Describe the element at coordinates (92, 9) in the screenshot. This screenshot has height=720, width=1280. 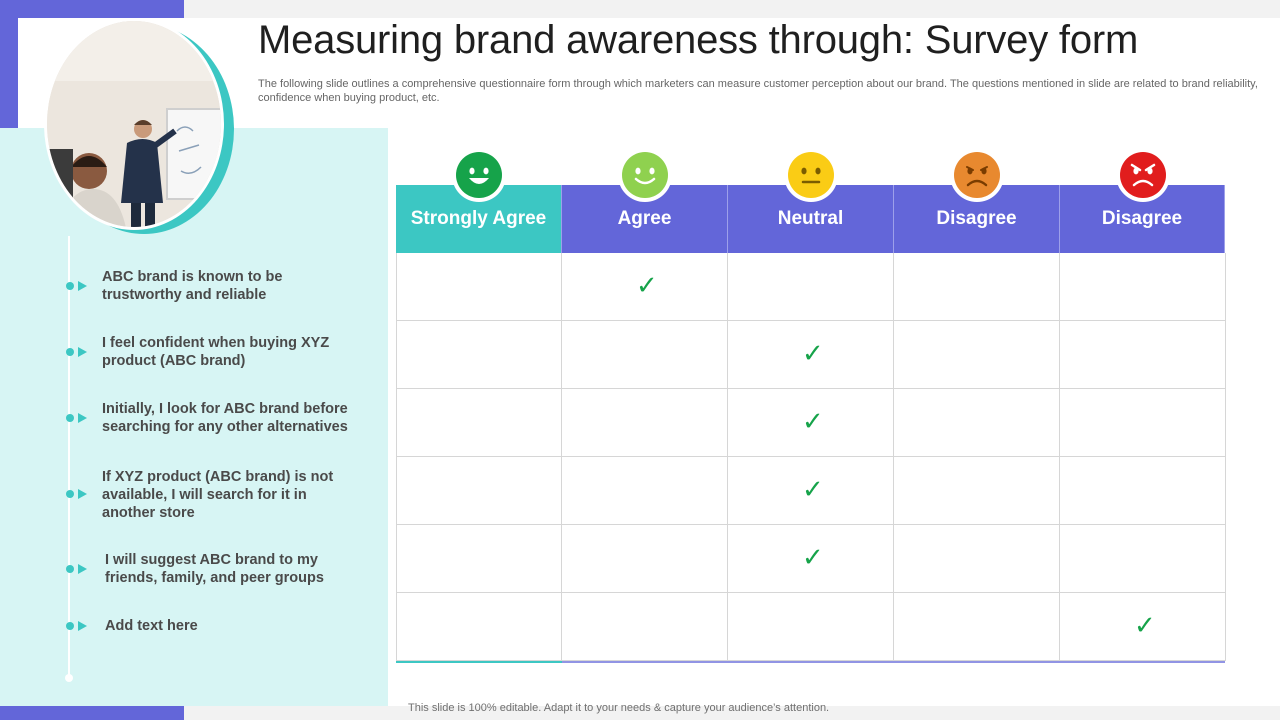
I see `accent-bar-top` at that location.